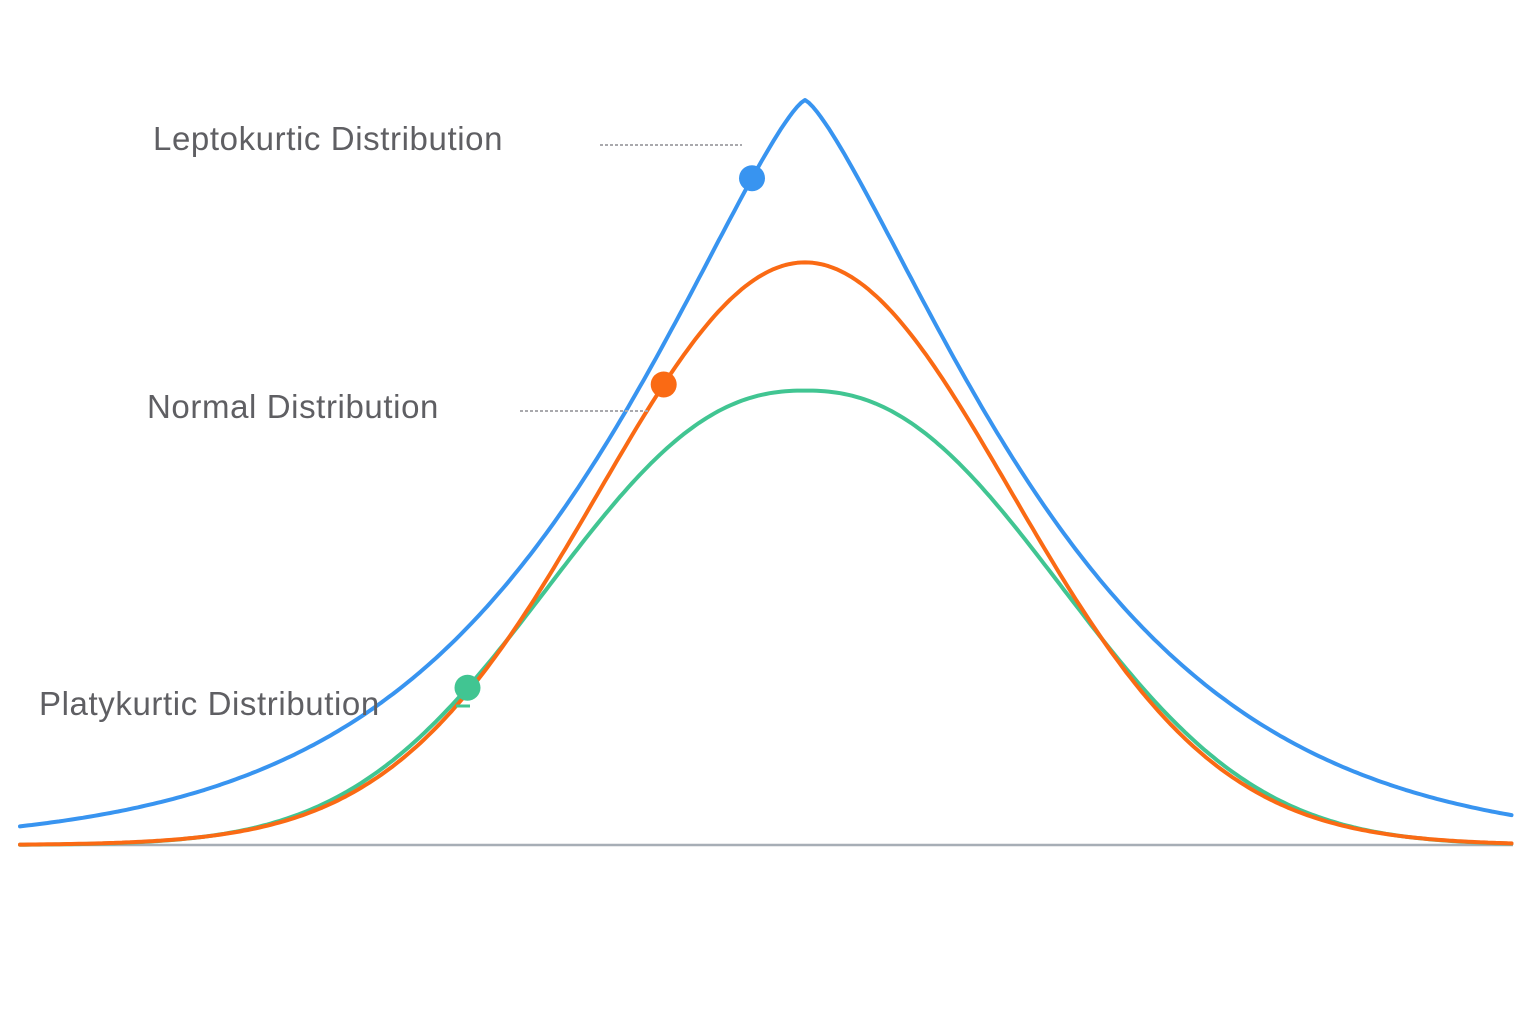 The height and width of the screenshot is (1024, 1536). What do you see at coordinates (328, 138) in the screenshot?
I see `label-leptokurtic: Leptokurtic Distribution` at bounding box center [328, 138].